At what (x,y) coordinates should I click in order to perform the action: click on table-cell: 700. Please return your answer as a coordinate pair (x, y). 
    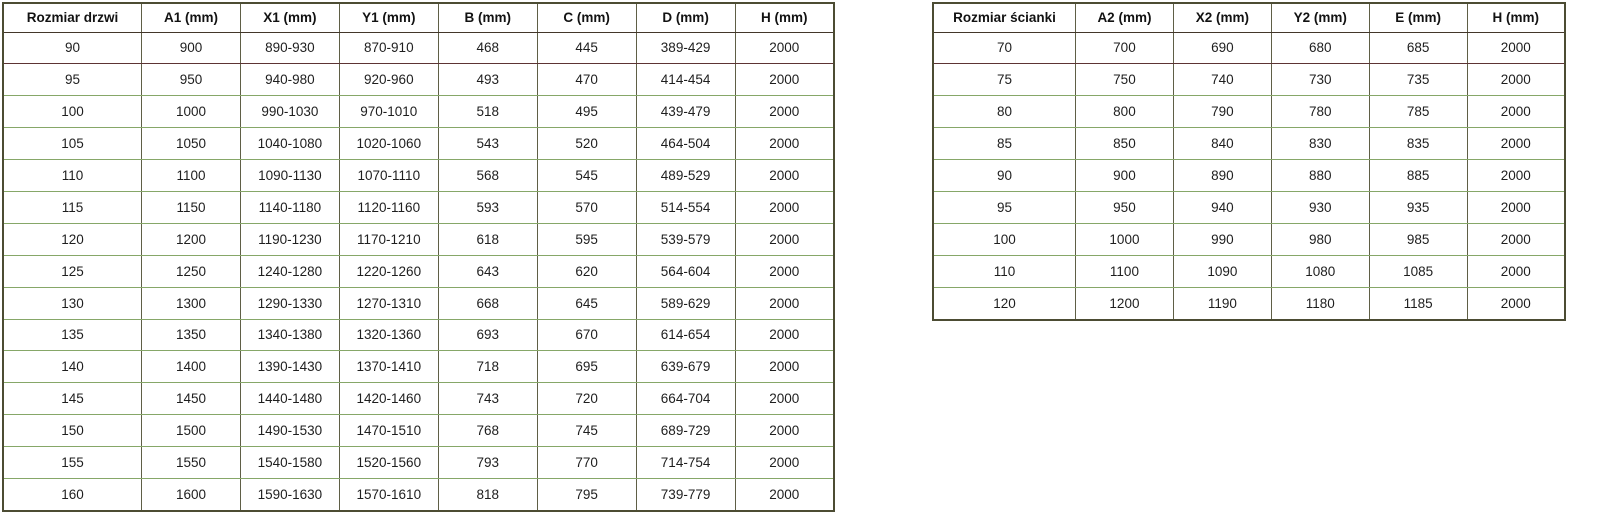
    Looking at the image, I should click on (1124, 48).